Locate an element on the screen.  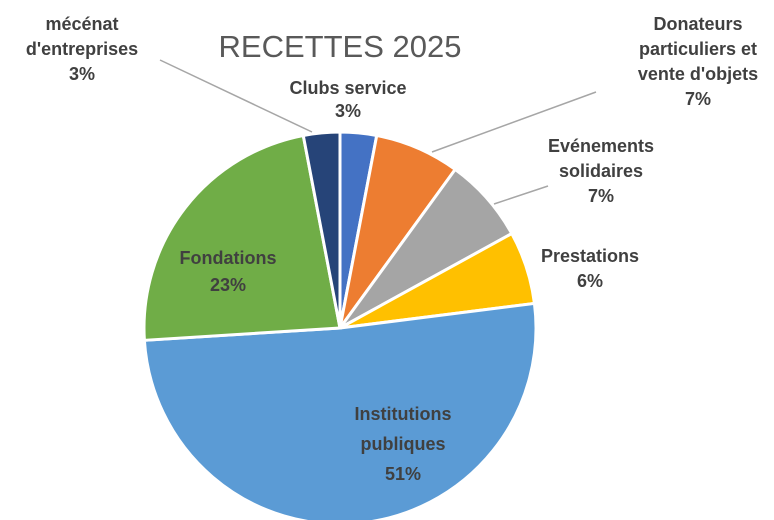
slice-label-line: vente d'objets is located at coordinates (698, 74).